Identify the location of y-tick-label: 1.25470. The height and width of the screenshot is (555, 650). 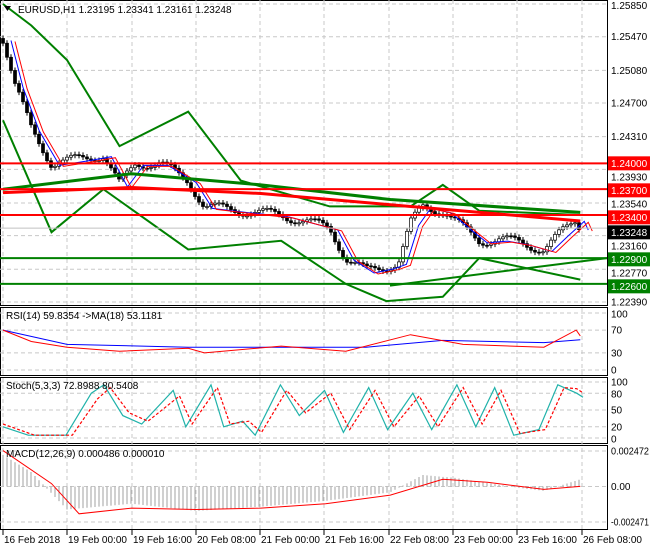
(629, 37).